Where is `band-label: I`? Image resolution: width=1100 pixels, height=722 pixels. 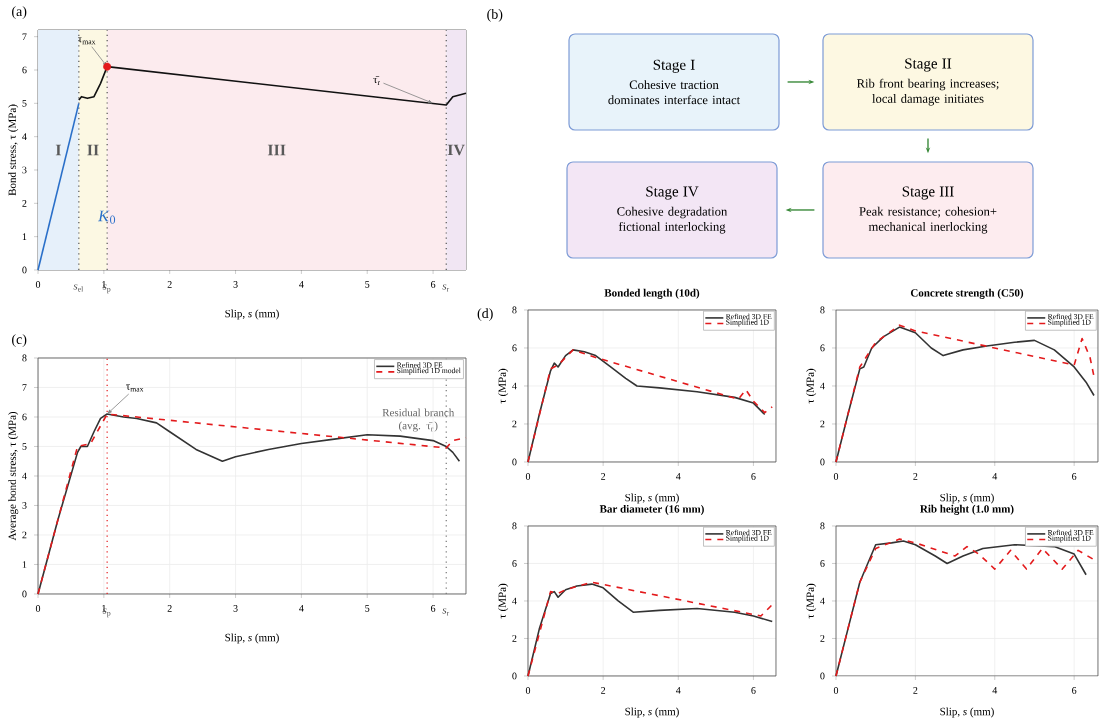
band-label: I is located at coordinates (58, 150).